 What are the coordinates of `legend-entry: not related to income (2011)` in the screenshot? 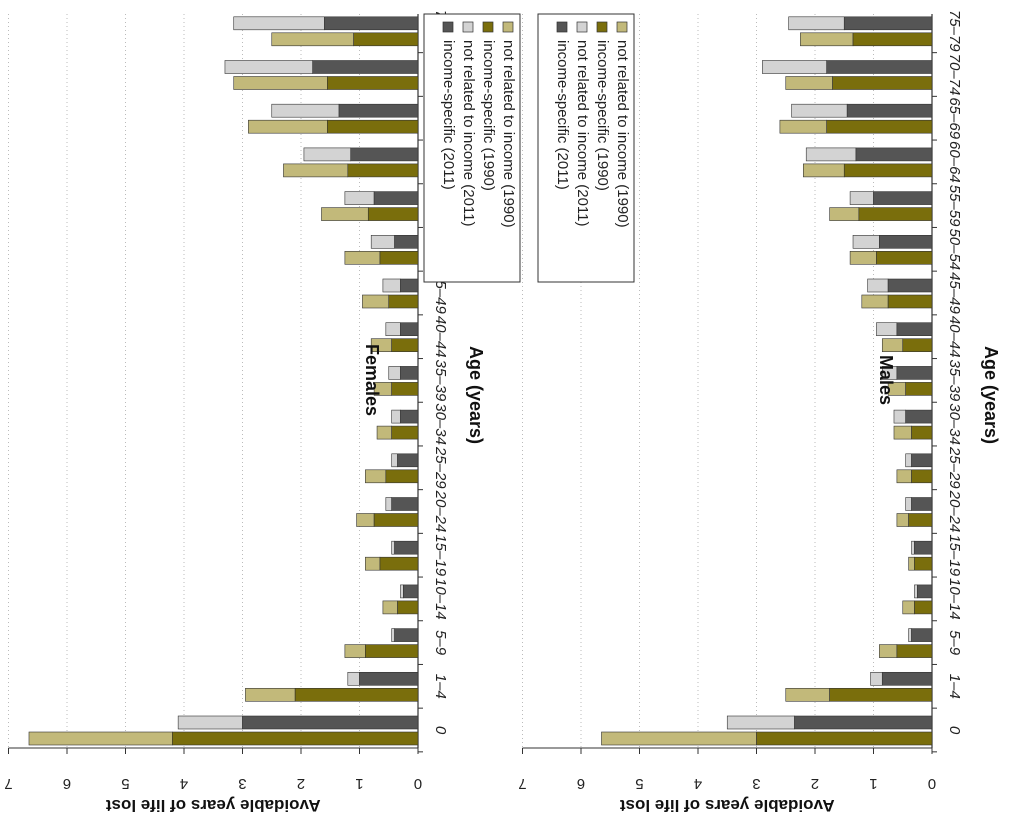 It's located at (582, 133).